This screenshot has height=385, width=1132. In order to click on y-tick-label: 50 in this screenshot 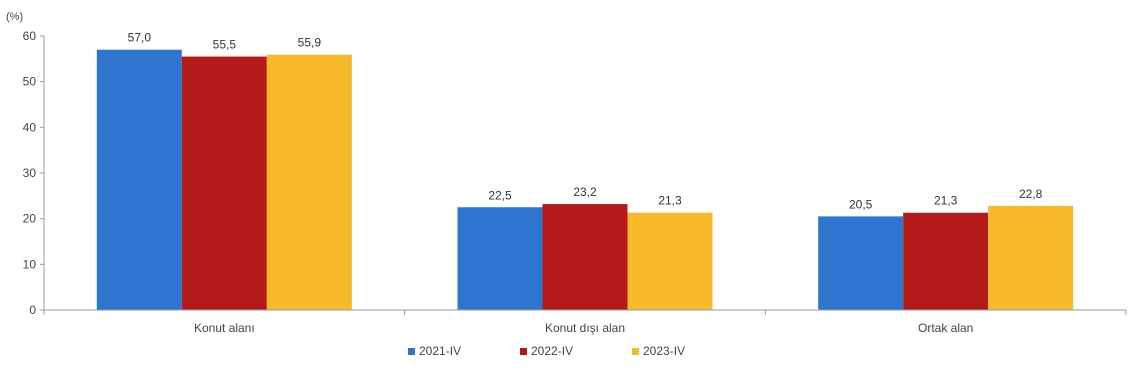, I will do `click(30, 82)`.